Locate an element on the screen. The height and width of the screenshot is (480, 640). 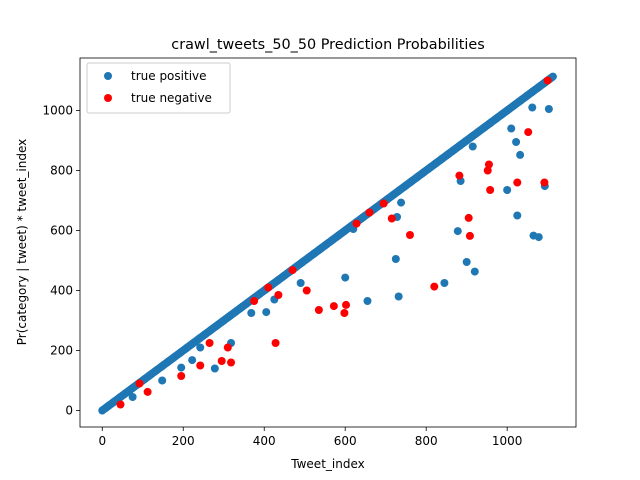
x-tick-label: 1000 is located at coordinates (507, 441).